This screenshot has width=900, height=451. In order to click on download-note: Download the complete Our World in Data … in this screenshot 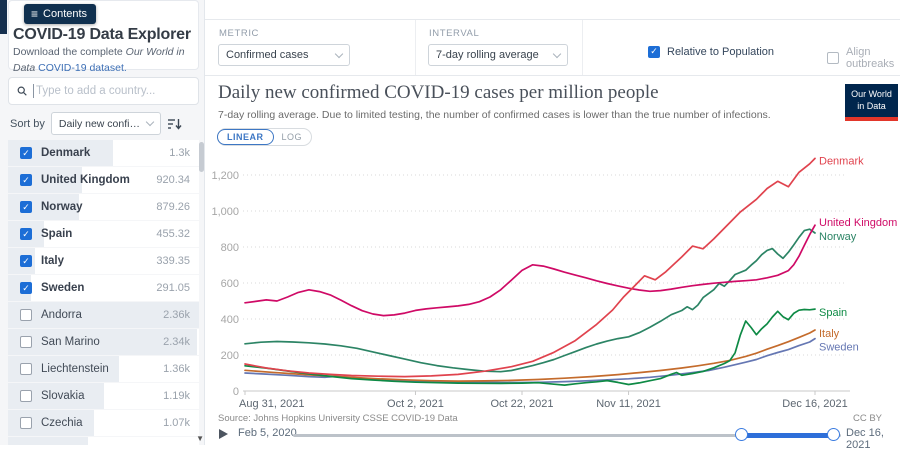, I will do `click(99, 60)`.